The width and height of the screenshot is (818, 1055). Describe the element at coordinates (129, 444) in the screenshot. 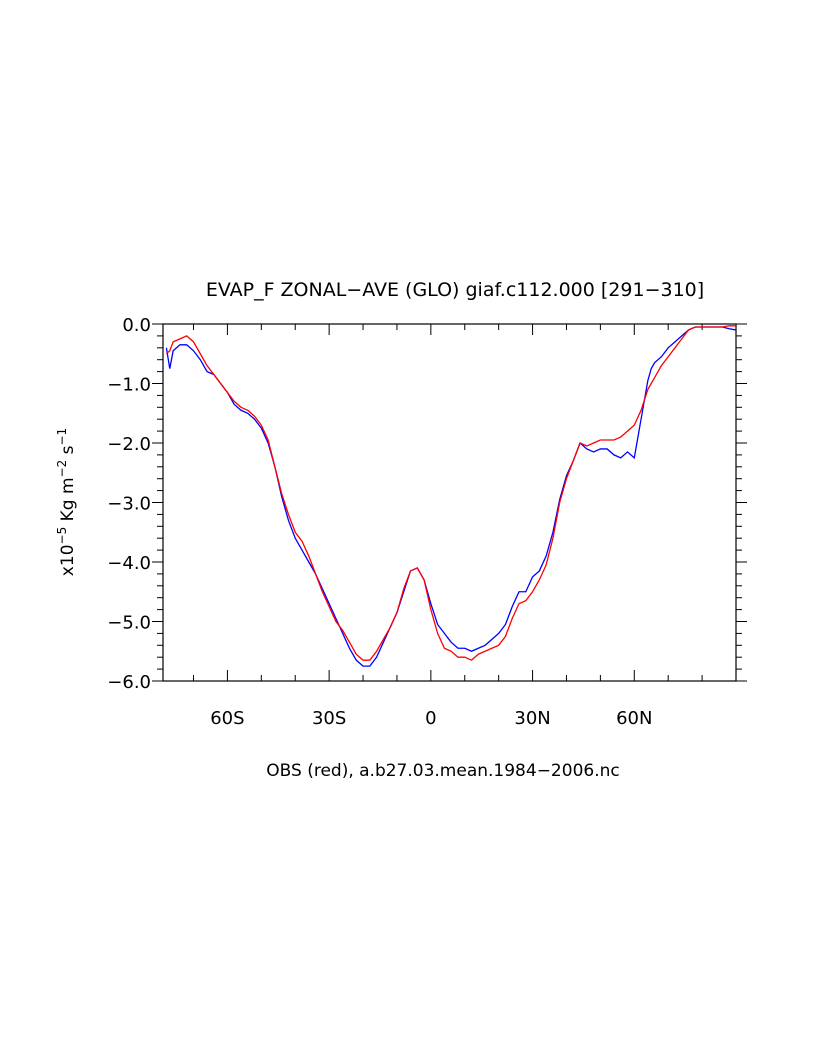

I see `y-tick-label: −2.0` at that location.